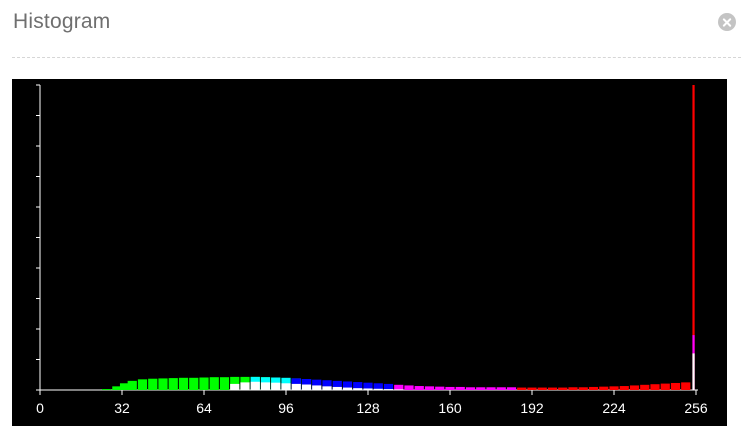 This screenshot has width=741, height=426. Describe the element at coordinates (368, 408) in the screenshot. I see `x-tick-label: 128` at that location.